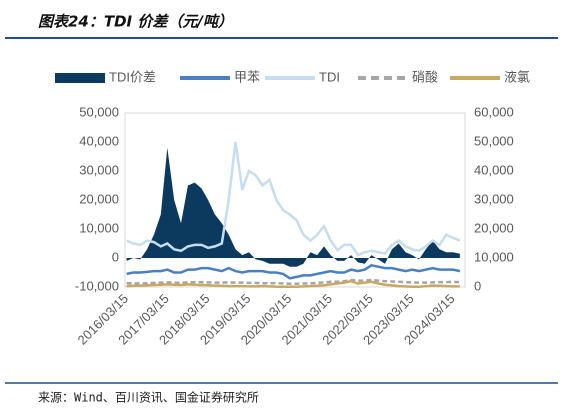 This screenshot has width=563, height=411. Describe the element at coordinates (148, 397) in the screenshot. I see `source: 来源：Wind、百川资讯、国金证券研究所` at that location.